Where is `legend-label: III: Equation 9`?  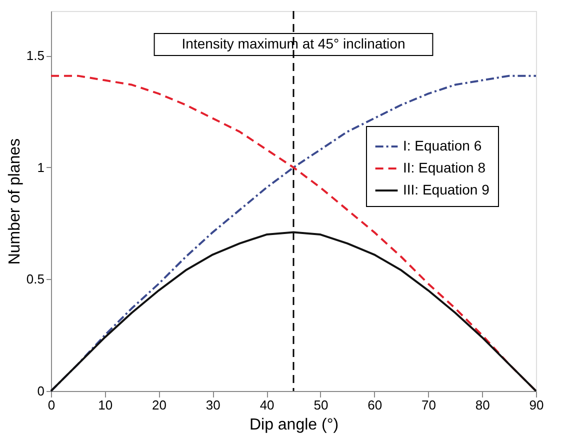
legend-label: III: Equation 9 is located at coordinates (446, 190).